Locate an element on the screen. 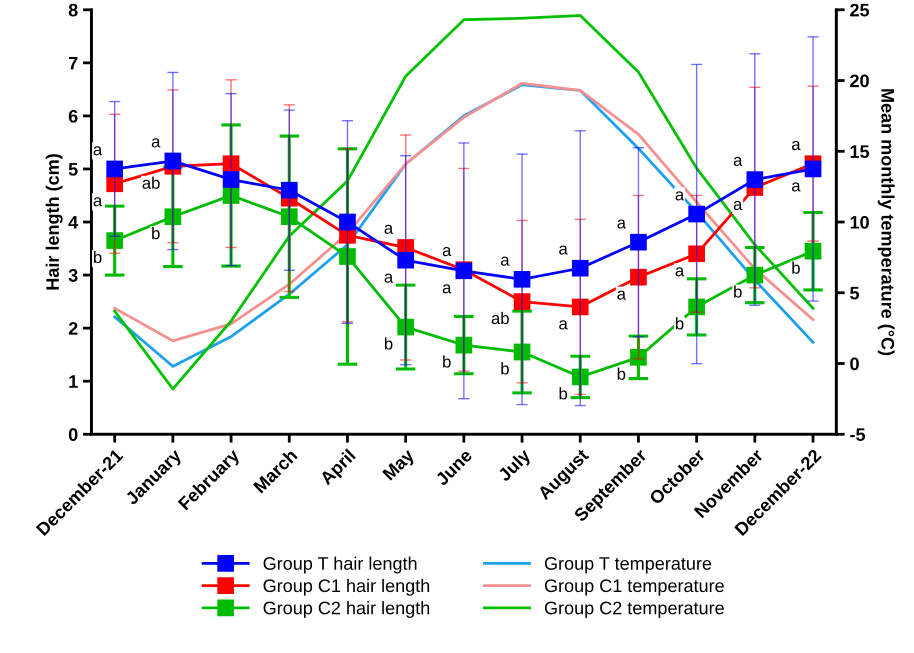  legend-label: Group C2 temperature is located at coordinates (634, 610).